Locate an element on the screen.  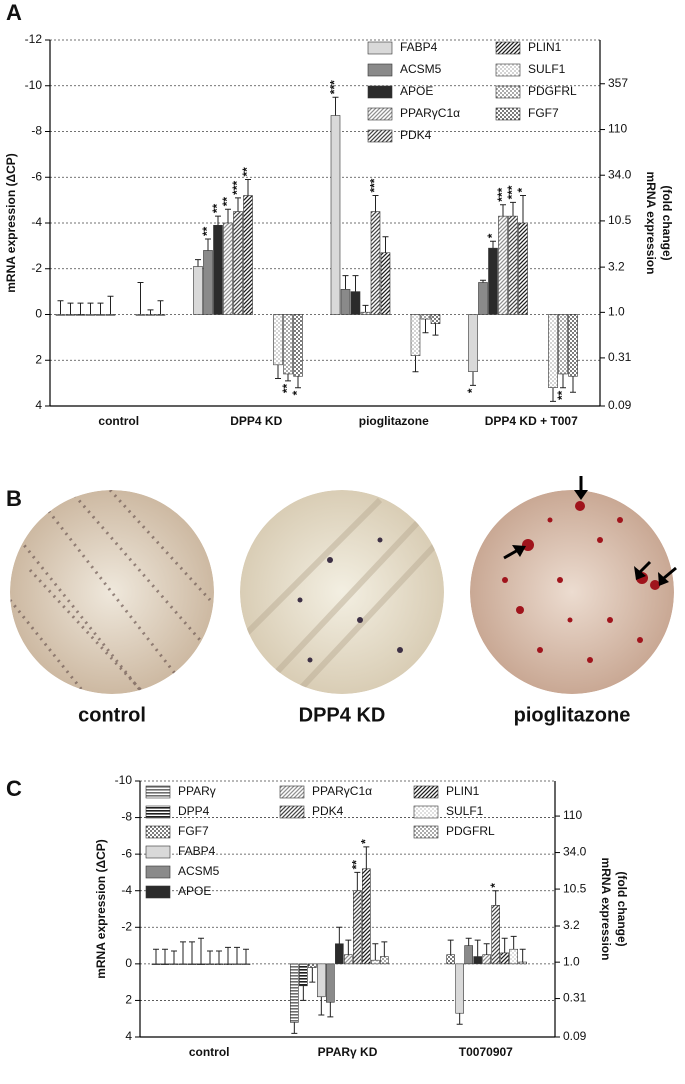
caption: pioglitazone is located at coordinates (572, 715).